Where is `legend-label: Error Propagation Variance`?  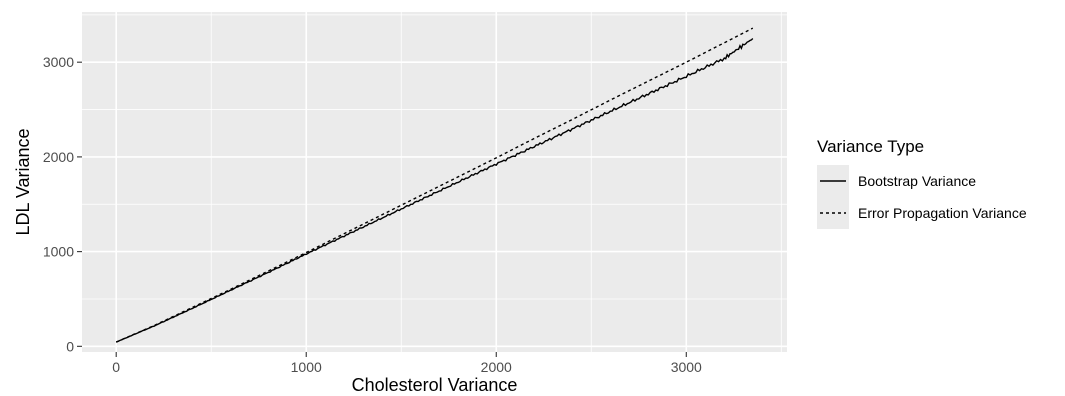 legend-label: Error Propagation Variance is located at coordinates (942, 213).